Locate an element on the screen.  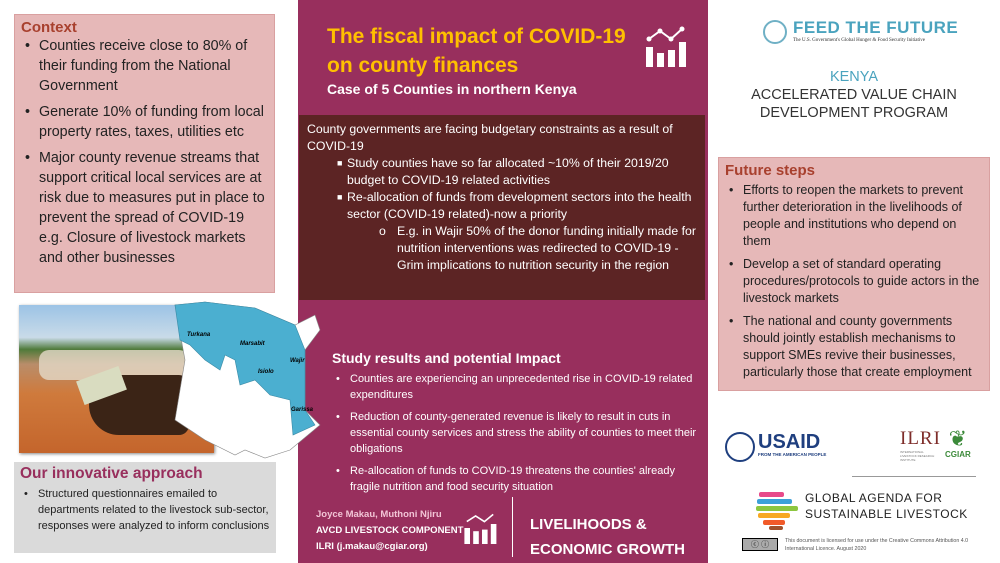
gasl-line: GLOBAL AGENDA FOR is located at coordinates (874, 498).